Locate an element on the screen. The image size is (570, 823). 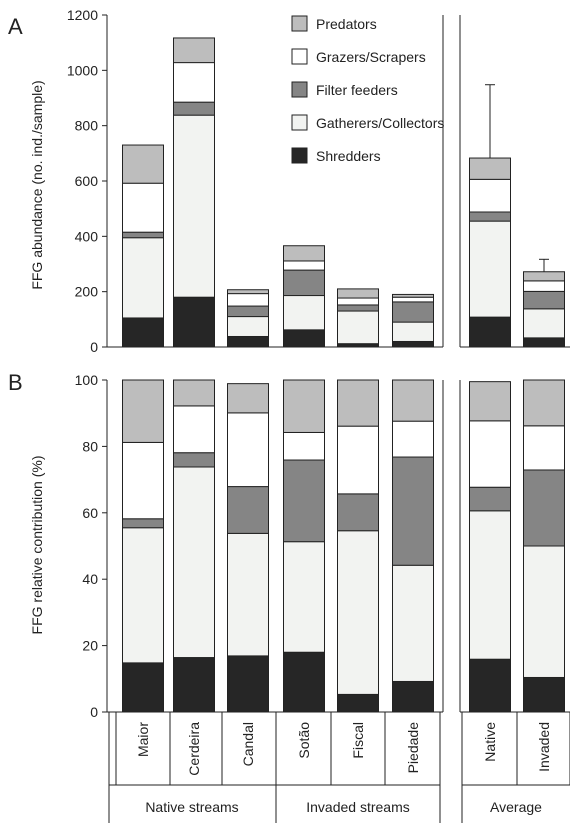
bar-b-sot-o-filter-feeders is located at coordinates (304, 501).